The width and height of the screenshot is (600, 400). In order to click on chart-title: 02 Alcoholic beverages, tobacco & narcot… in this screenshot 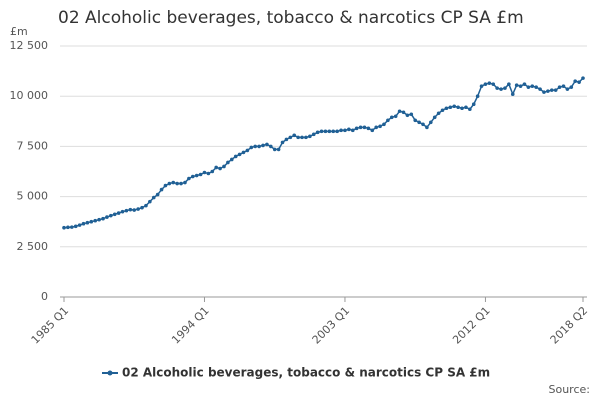, I will do `click(291, 18)`.